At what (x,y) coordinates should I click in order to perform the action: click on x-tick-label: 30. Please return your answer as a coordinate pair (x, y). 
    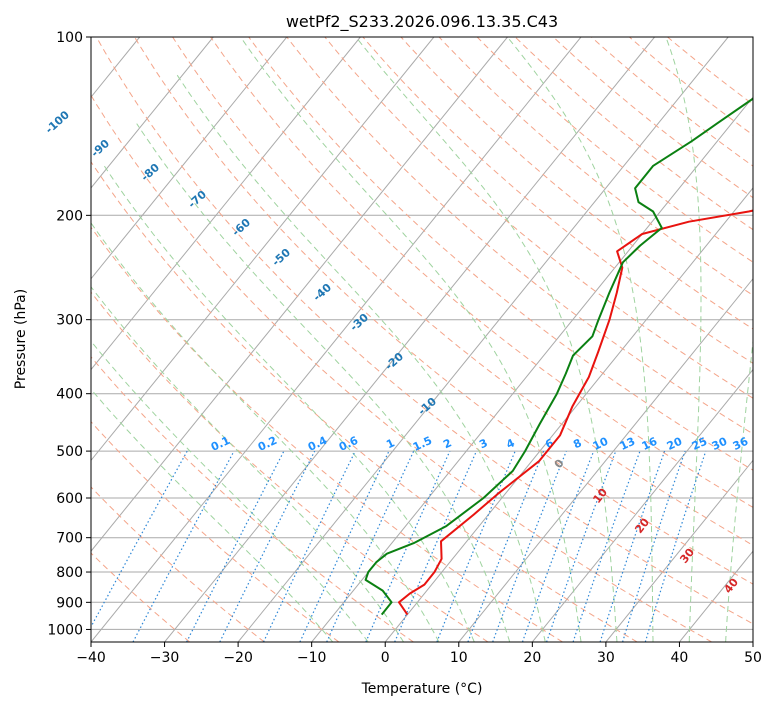
    Looking at the image, I should click on (606, 658).